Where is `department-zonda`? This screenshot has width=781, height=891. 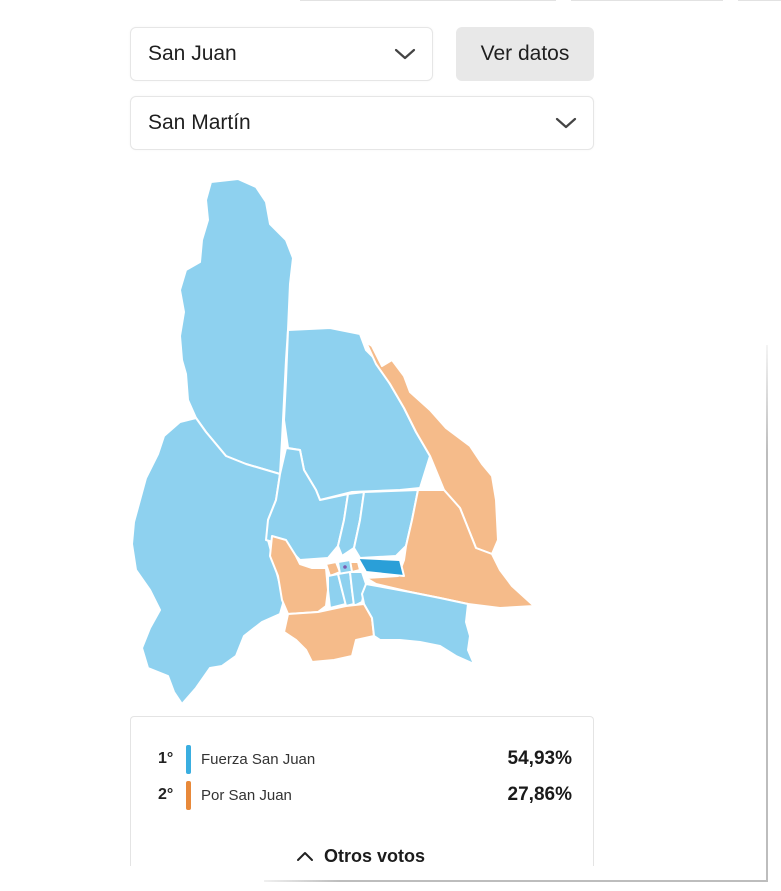
department-zonda is located at coordinates (299, 575).